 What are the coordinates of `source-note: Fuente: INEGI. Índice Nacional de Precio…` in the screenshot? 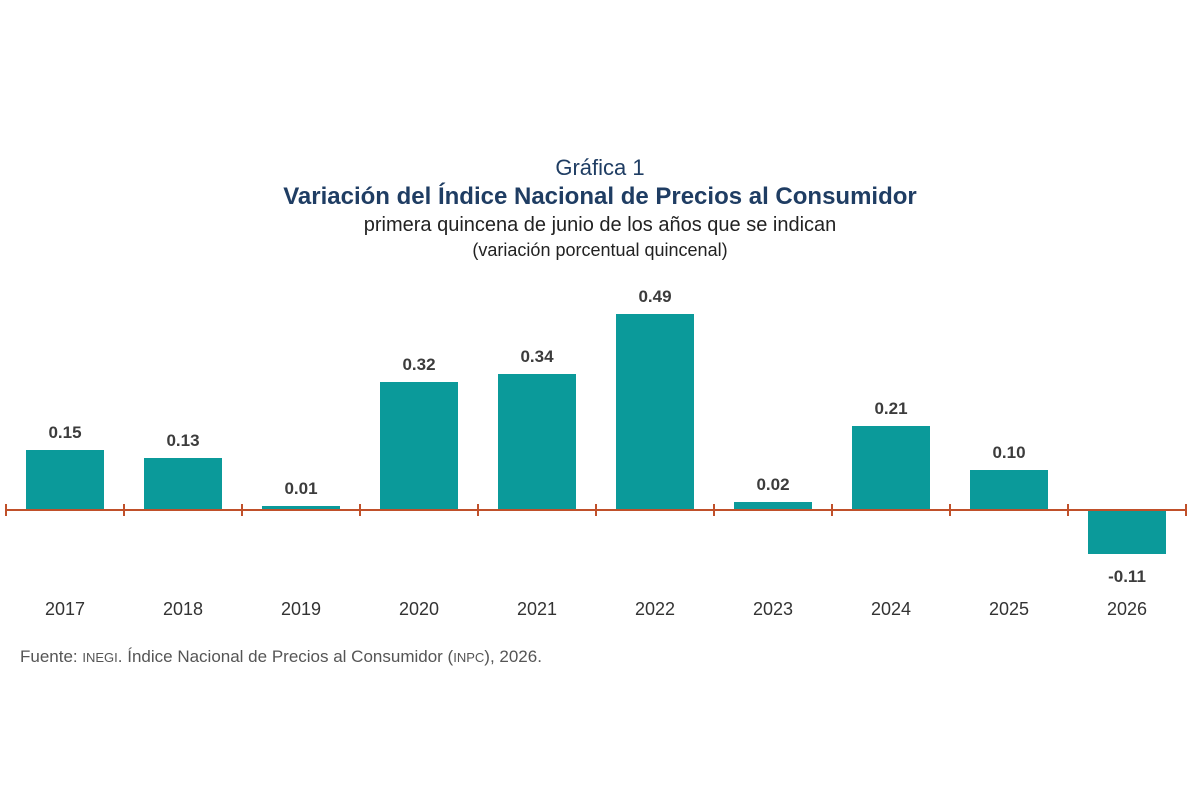 It's located at (281, 657).